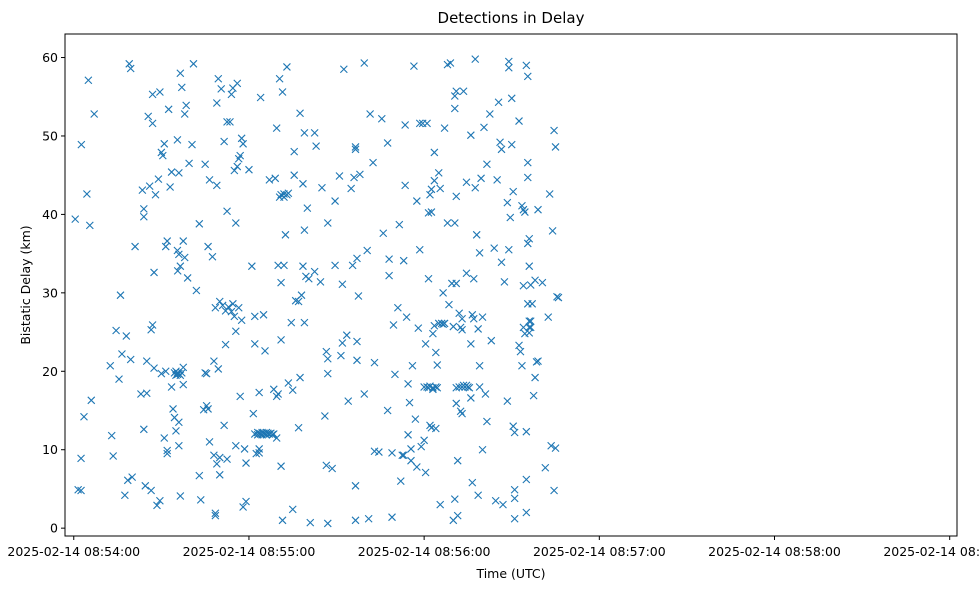 Image resolution: width=980 pixels, height=594 pixels. I want to click on y-tick-label: 10, so click(50, 449).